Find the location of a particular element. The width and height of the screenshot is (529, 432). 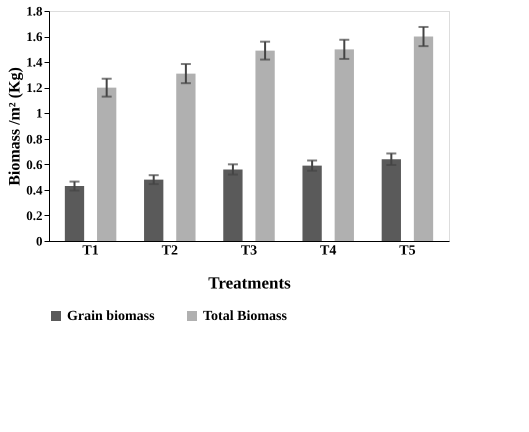

y-tick-label: 1.2 is located at coordinates (34, 88).